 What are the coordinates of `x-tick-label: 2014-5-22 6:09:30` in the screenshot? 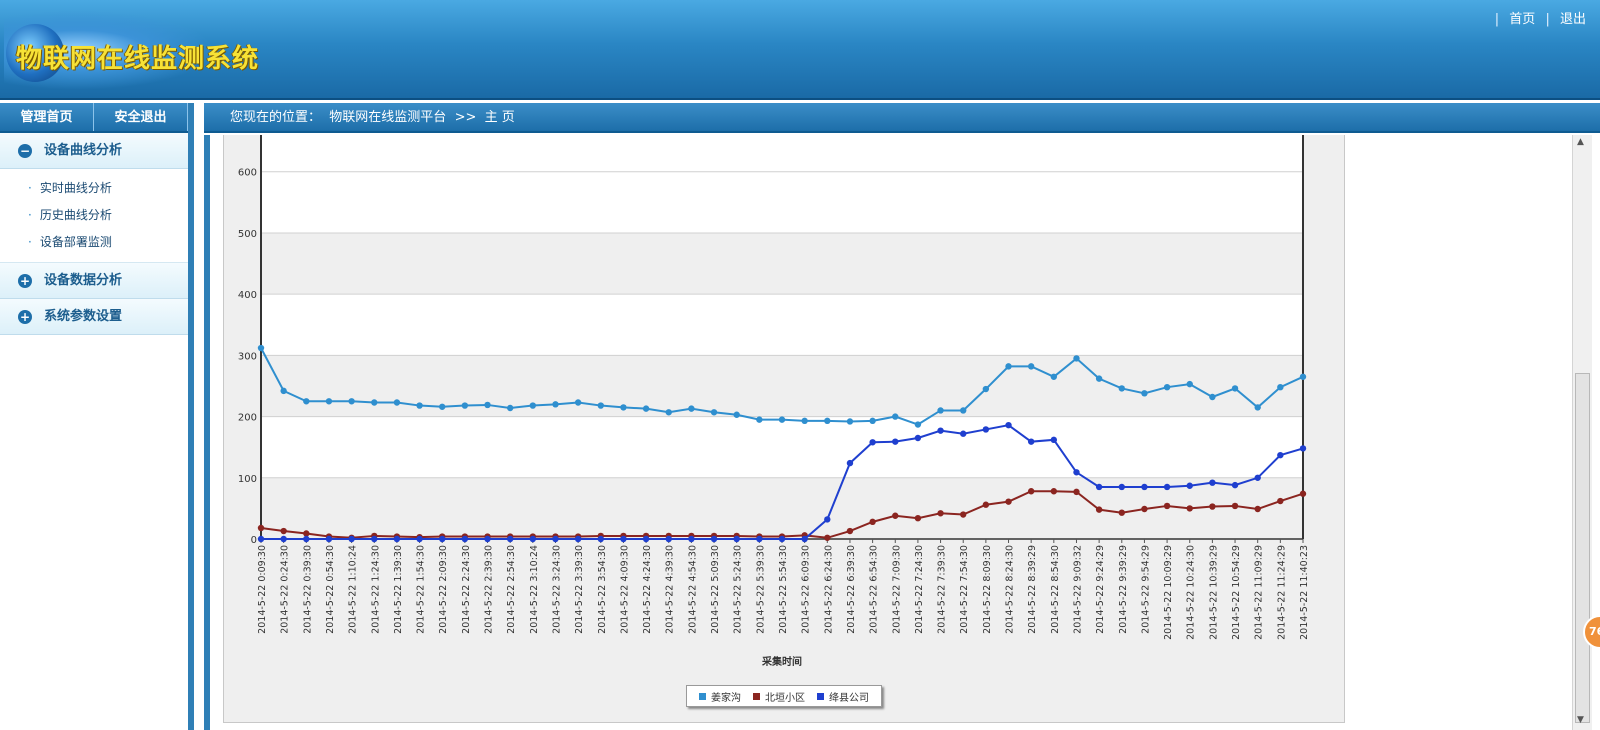 It's located at (806, 589).